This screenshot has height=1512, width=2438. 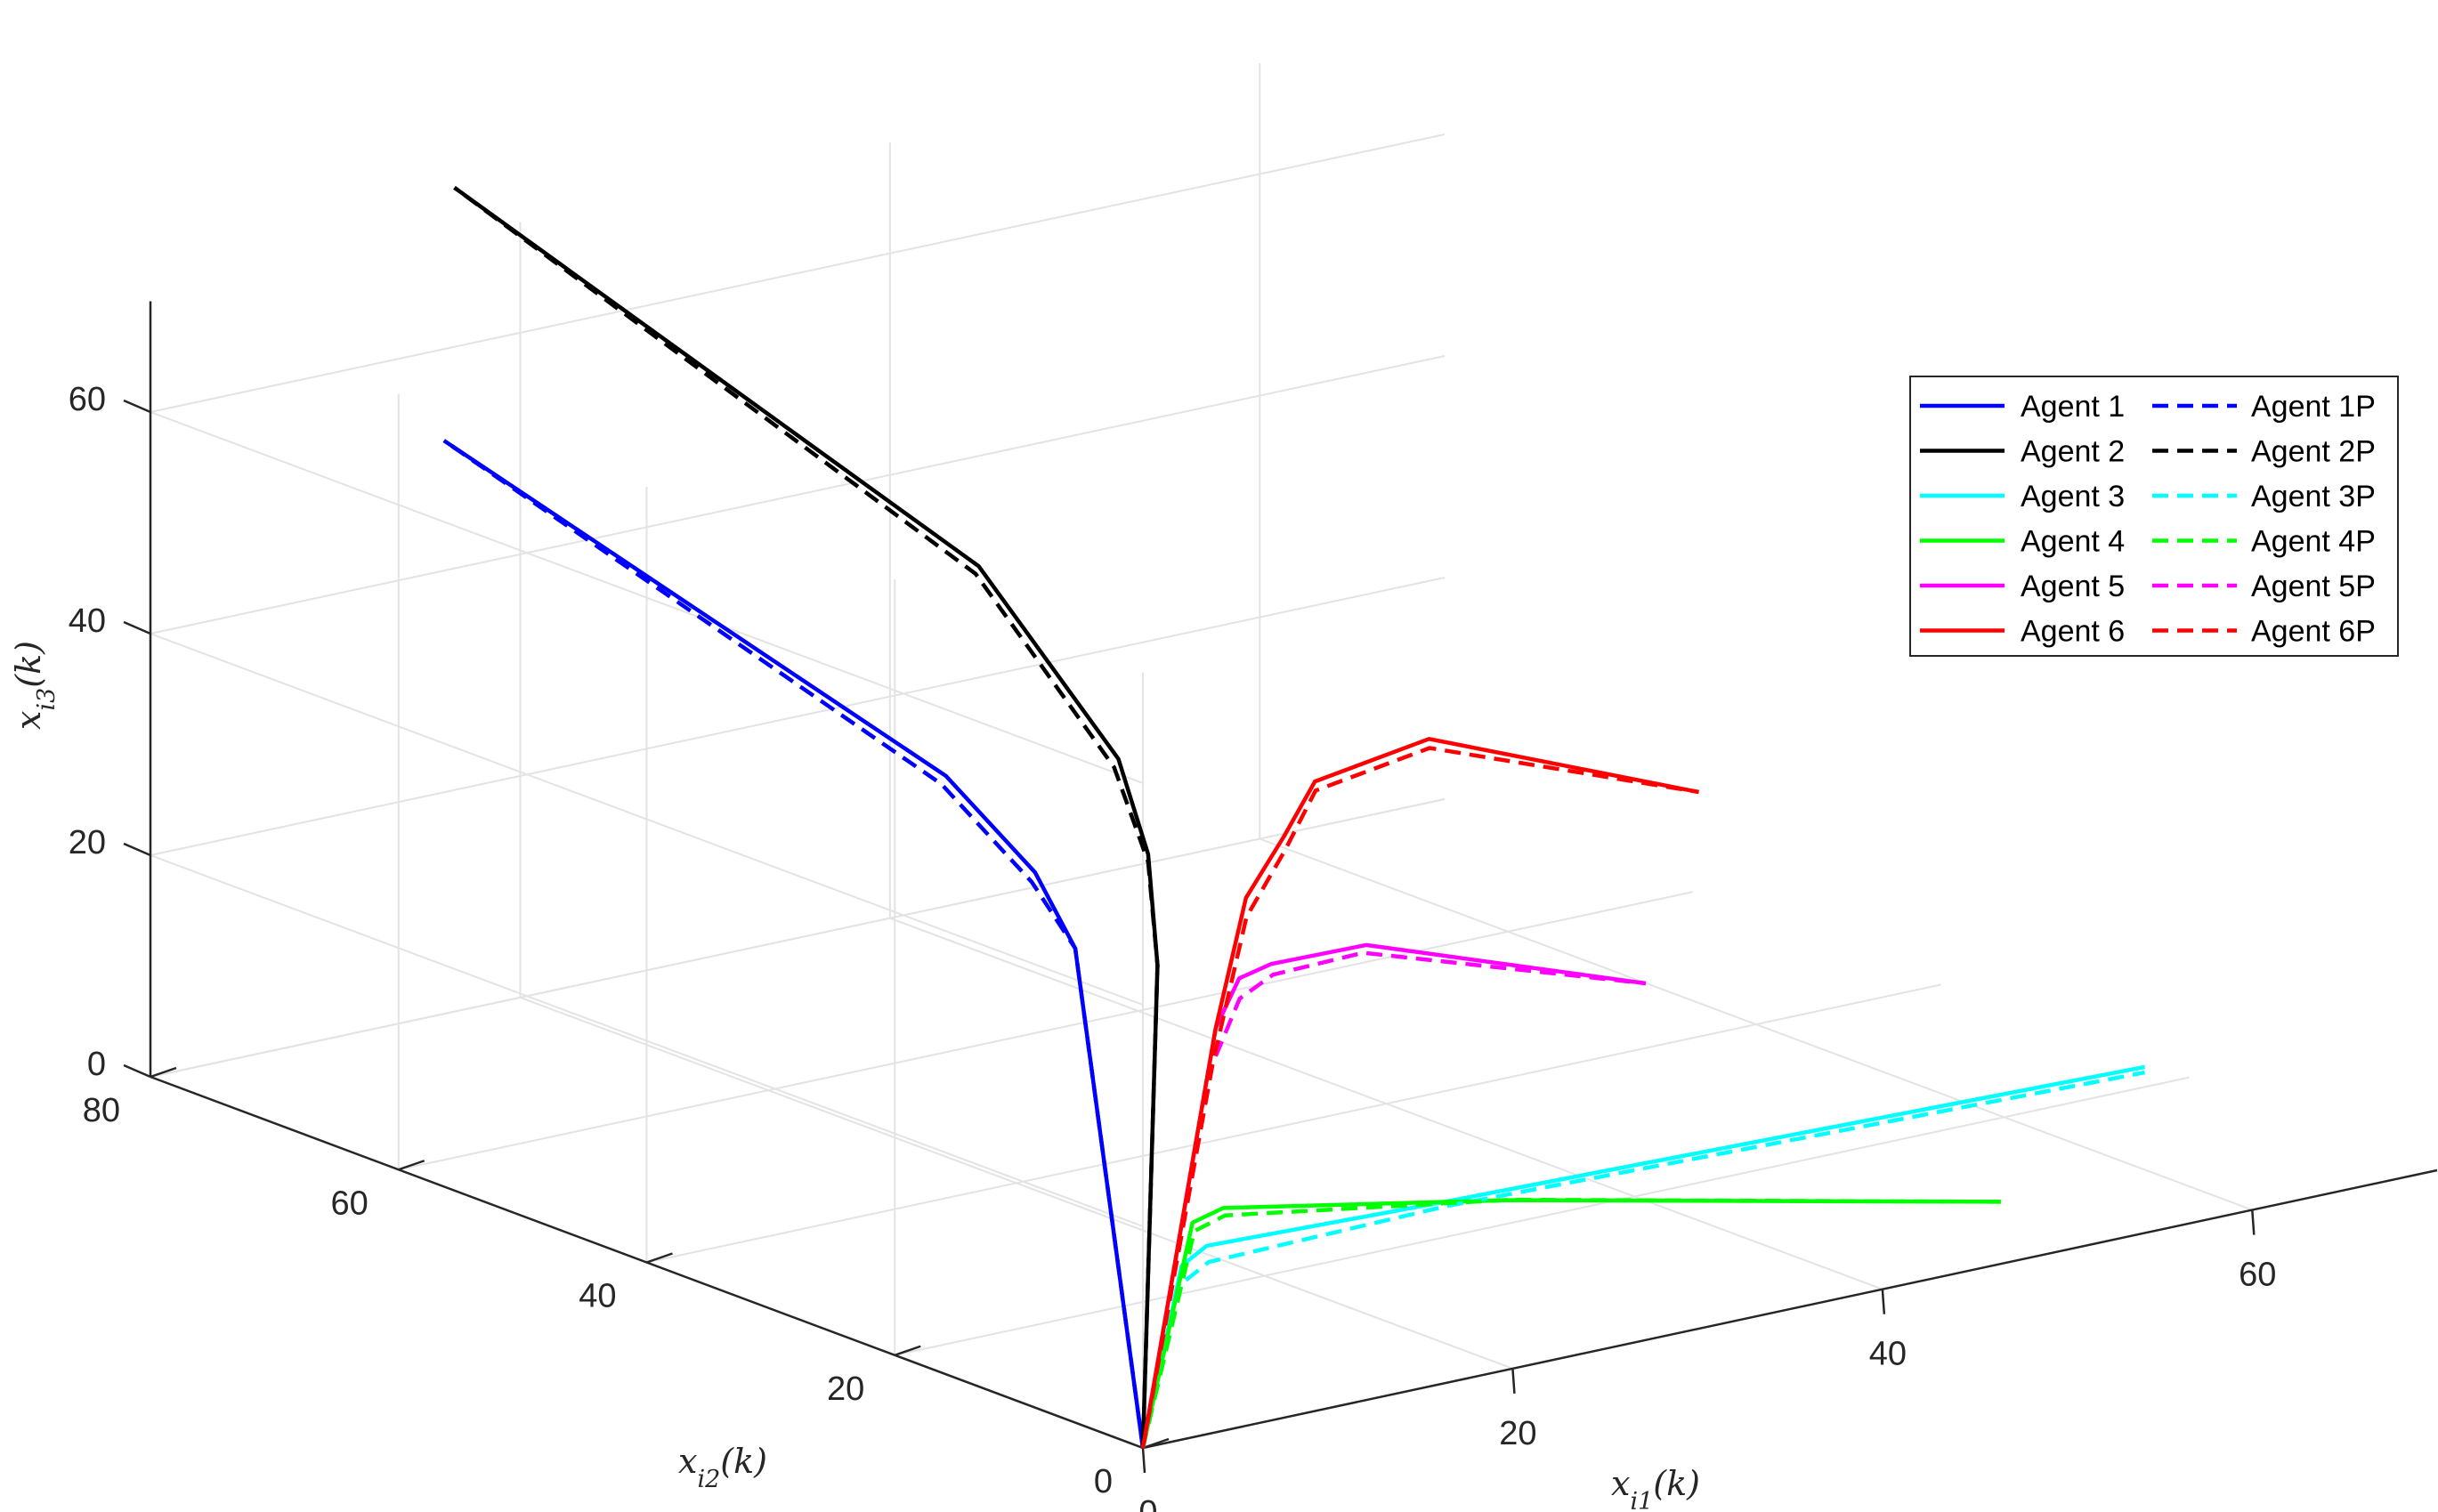 What do you see at coordinates (2313, 407) in the screenshot?
I see `legend-label: Agent 1P` at bounding box center [2313, 407].